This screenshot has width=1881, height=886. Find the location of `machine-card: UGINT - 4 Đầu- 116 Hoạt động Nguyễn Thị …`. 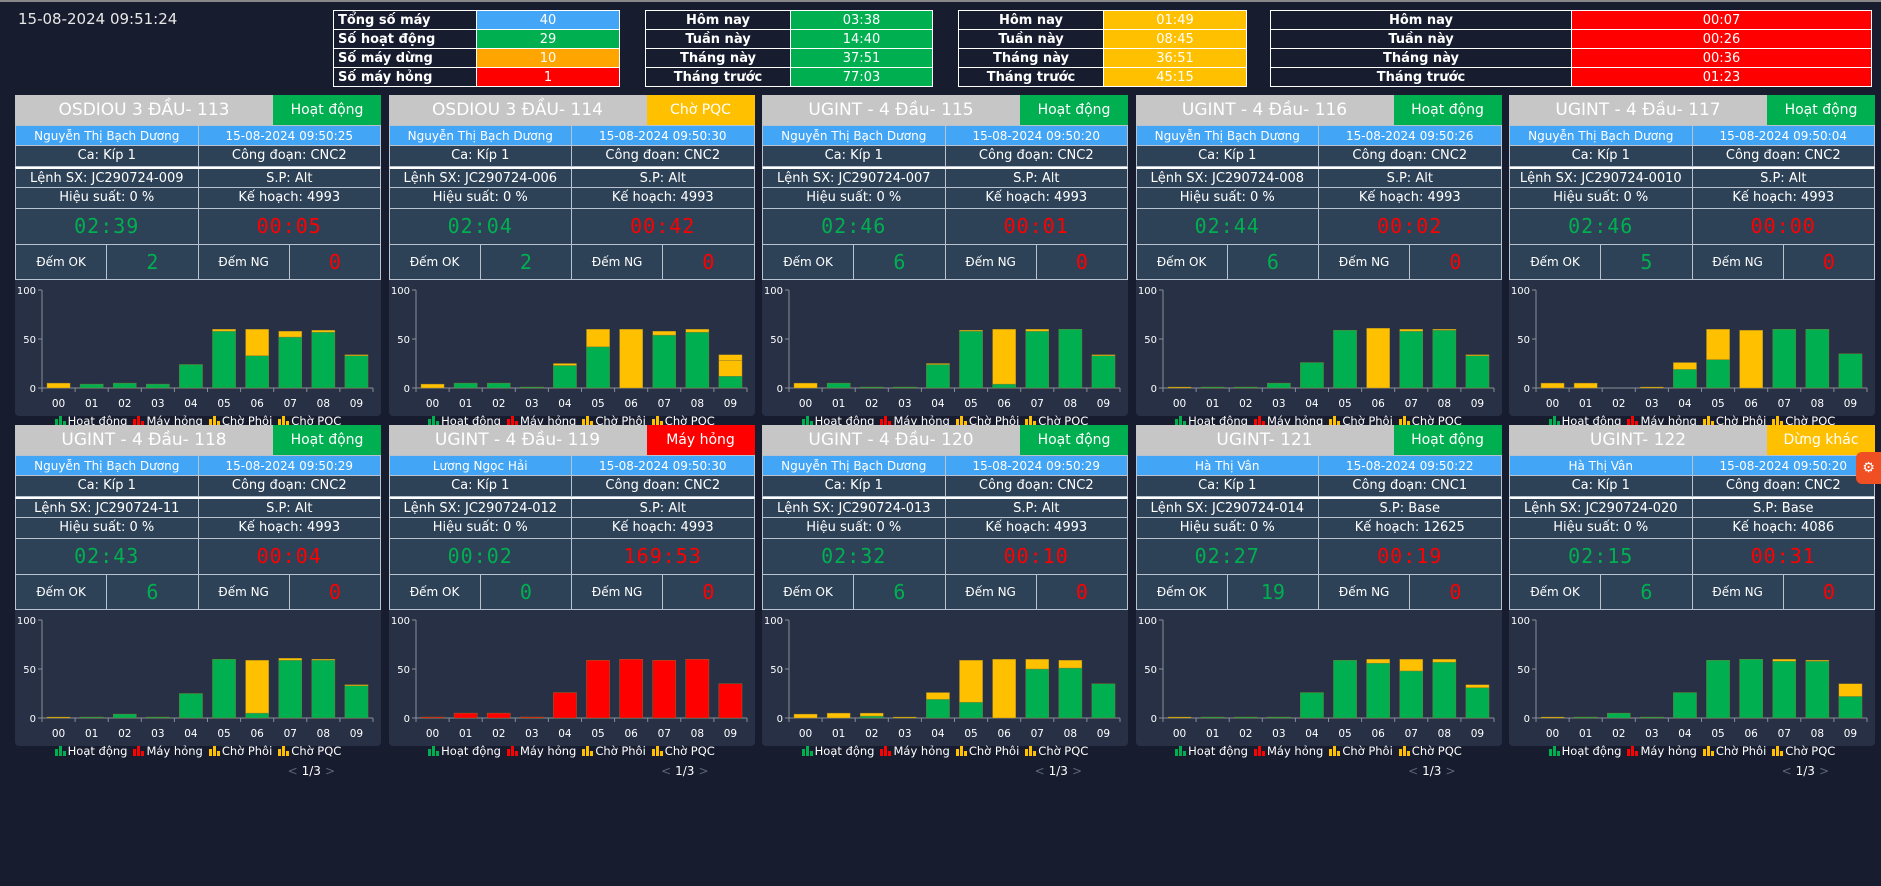

machine-card: UGINT - 4 Đầu- 116 Hoạt động Nguyễn Thị … is located at coordinates (1318, 271).